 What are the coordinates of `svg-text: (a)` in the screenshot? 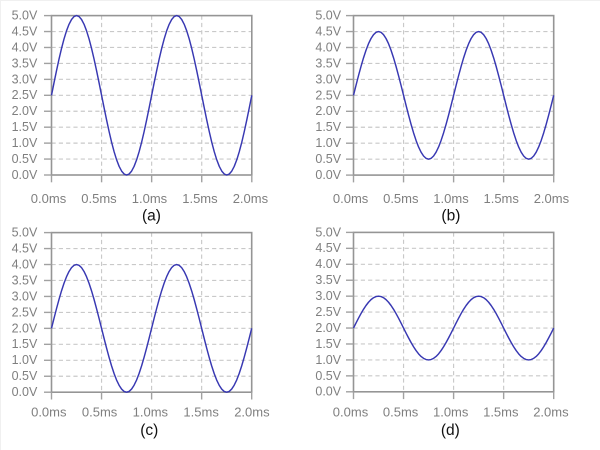 It's located at (151, 215).